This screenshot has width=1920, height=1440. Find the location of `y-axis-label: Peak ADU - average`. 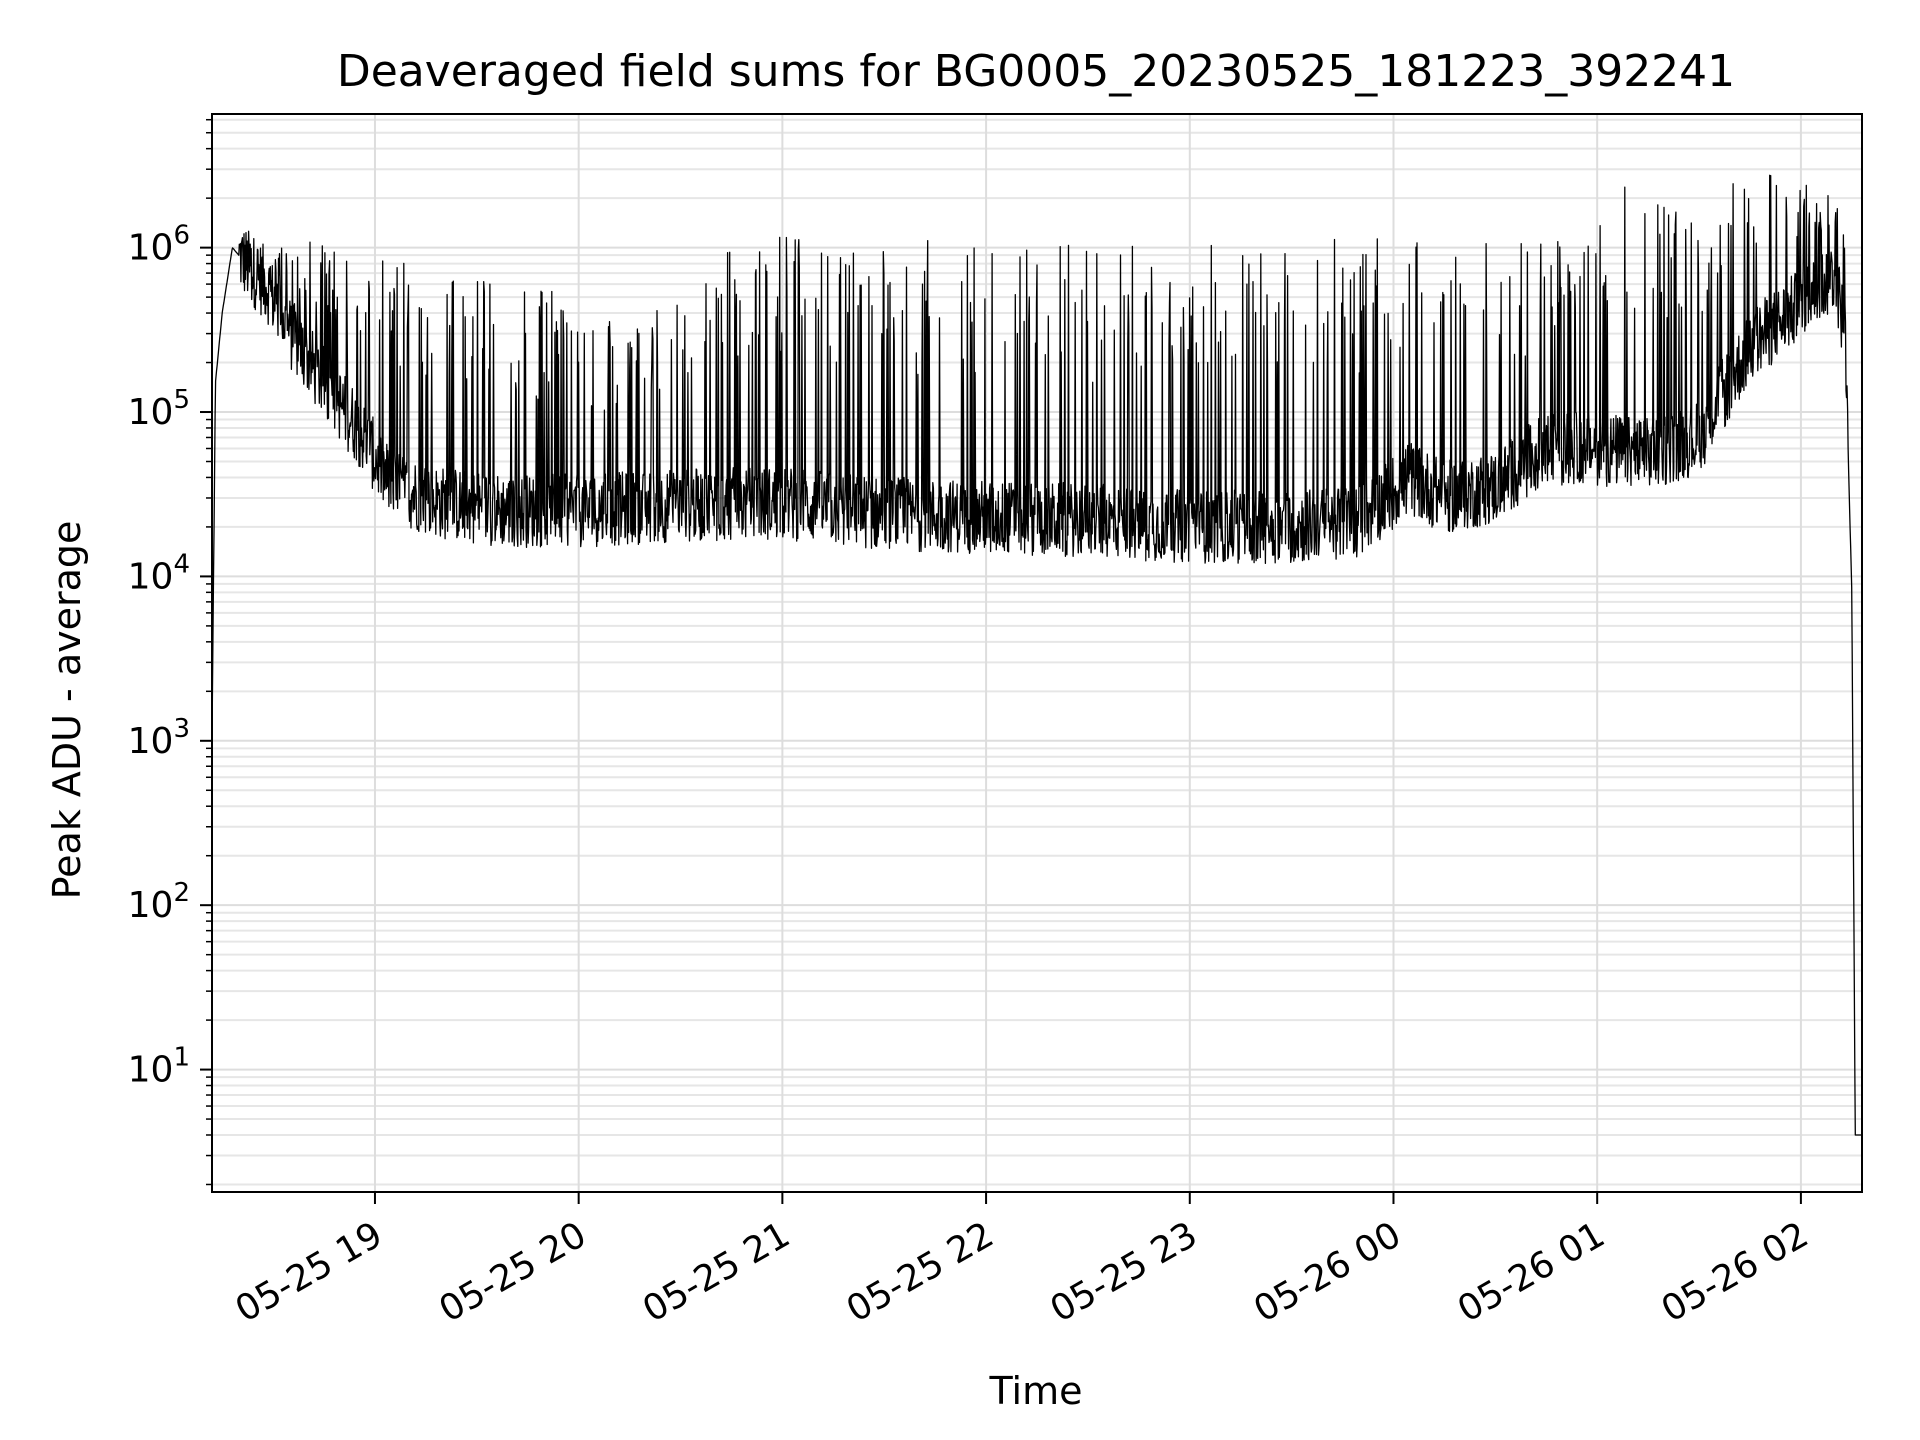

y-axis-label: Peak ADU - average is located at coordinates (67, 710).